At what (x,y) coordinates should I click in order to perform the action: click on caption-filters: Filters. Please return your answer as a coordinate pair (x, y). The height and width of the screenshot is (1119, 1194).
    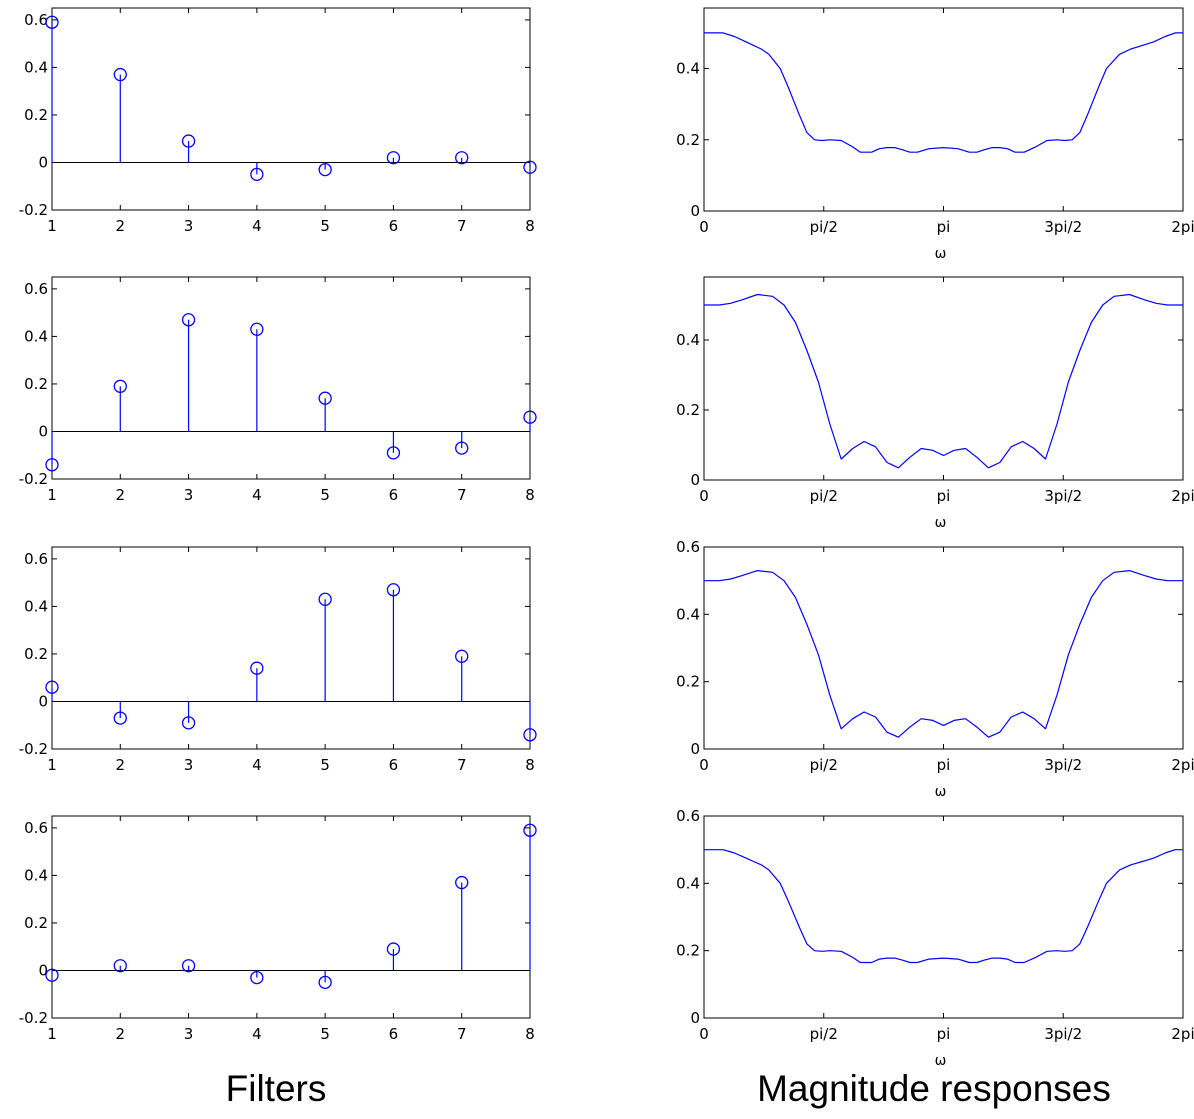
    Looking at the image, I should click on (276, 1088).